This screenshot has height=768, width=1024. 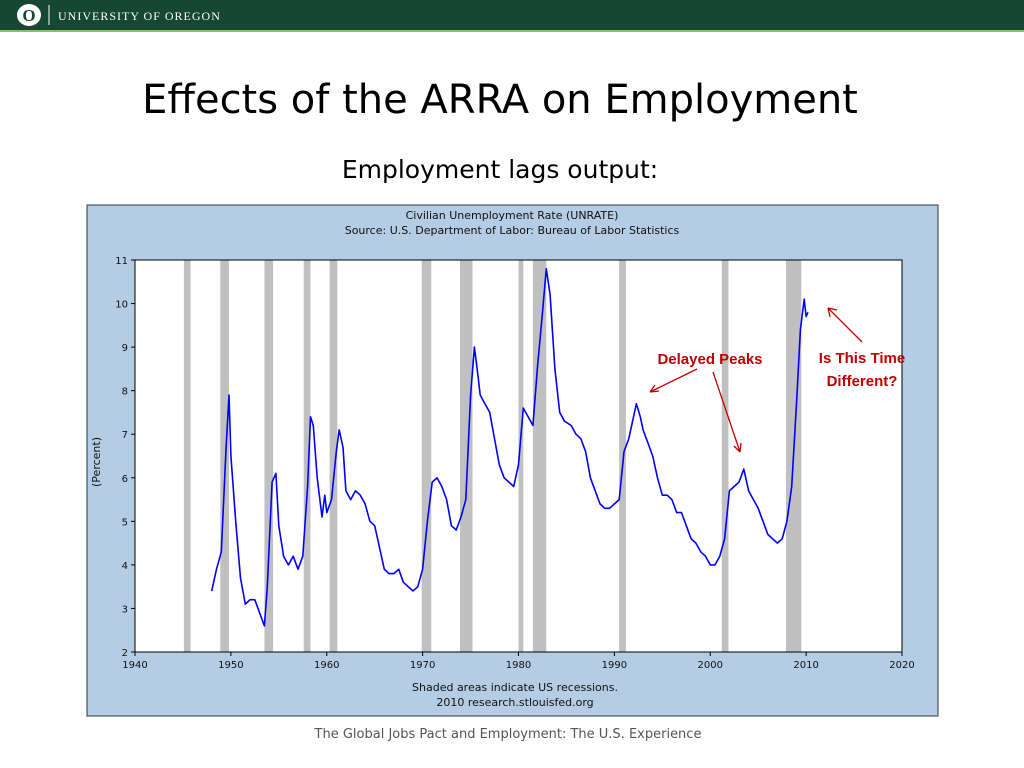 I want to click on y-tick-label: 10, so click(x=121, y=305).